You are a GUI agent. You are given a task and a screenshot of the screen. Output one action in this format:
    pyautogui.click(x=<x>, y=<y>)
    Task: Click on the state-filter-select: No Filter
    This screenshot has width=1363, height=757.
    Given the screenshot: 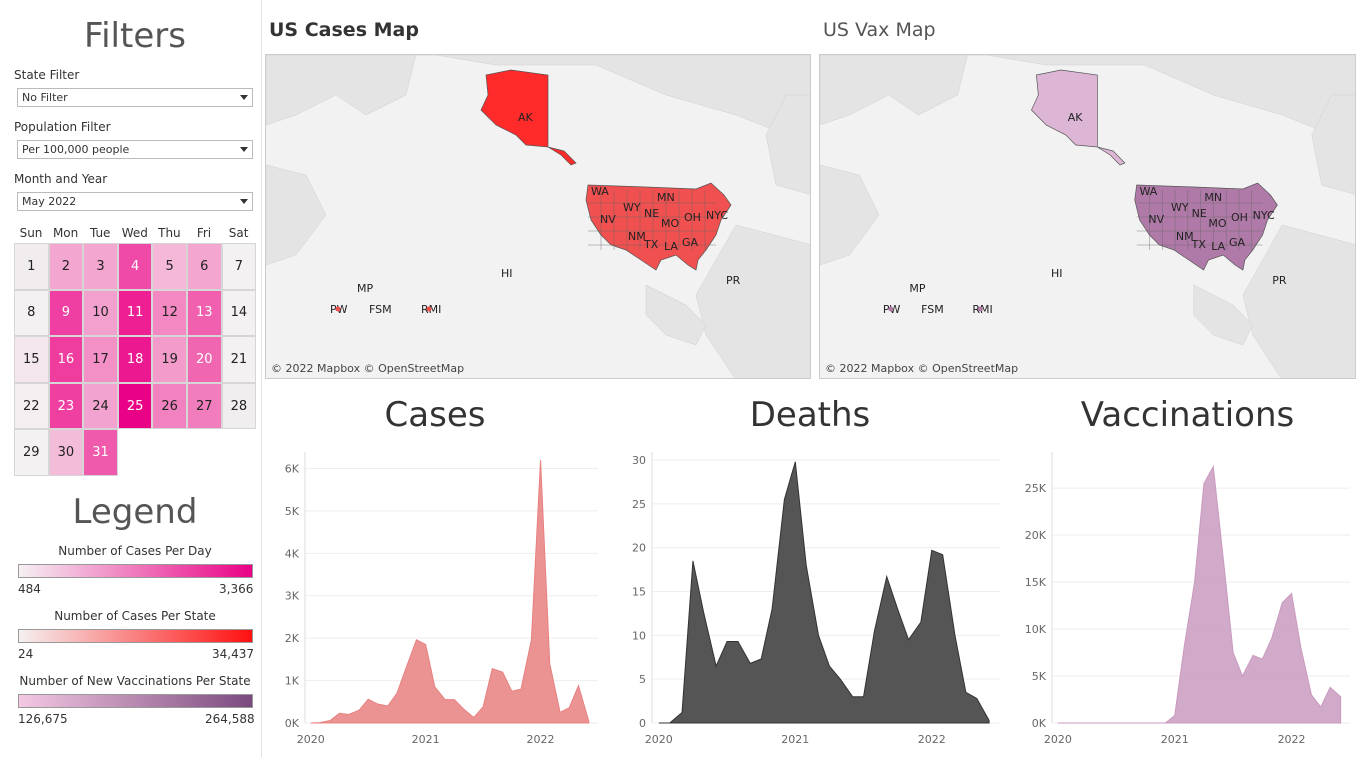 What is the action you would take?
    pyautogui.click(x=135, y=97)
    